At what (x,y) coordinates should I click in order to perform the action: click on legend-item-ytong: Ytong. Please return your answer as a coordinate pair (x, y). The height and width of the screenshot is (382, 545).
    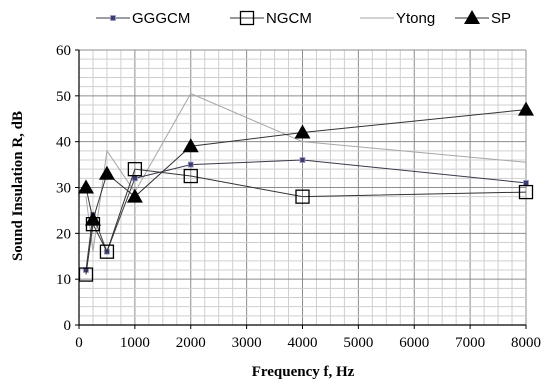
    Looking at the image, I should click on (397, 18).